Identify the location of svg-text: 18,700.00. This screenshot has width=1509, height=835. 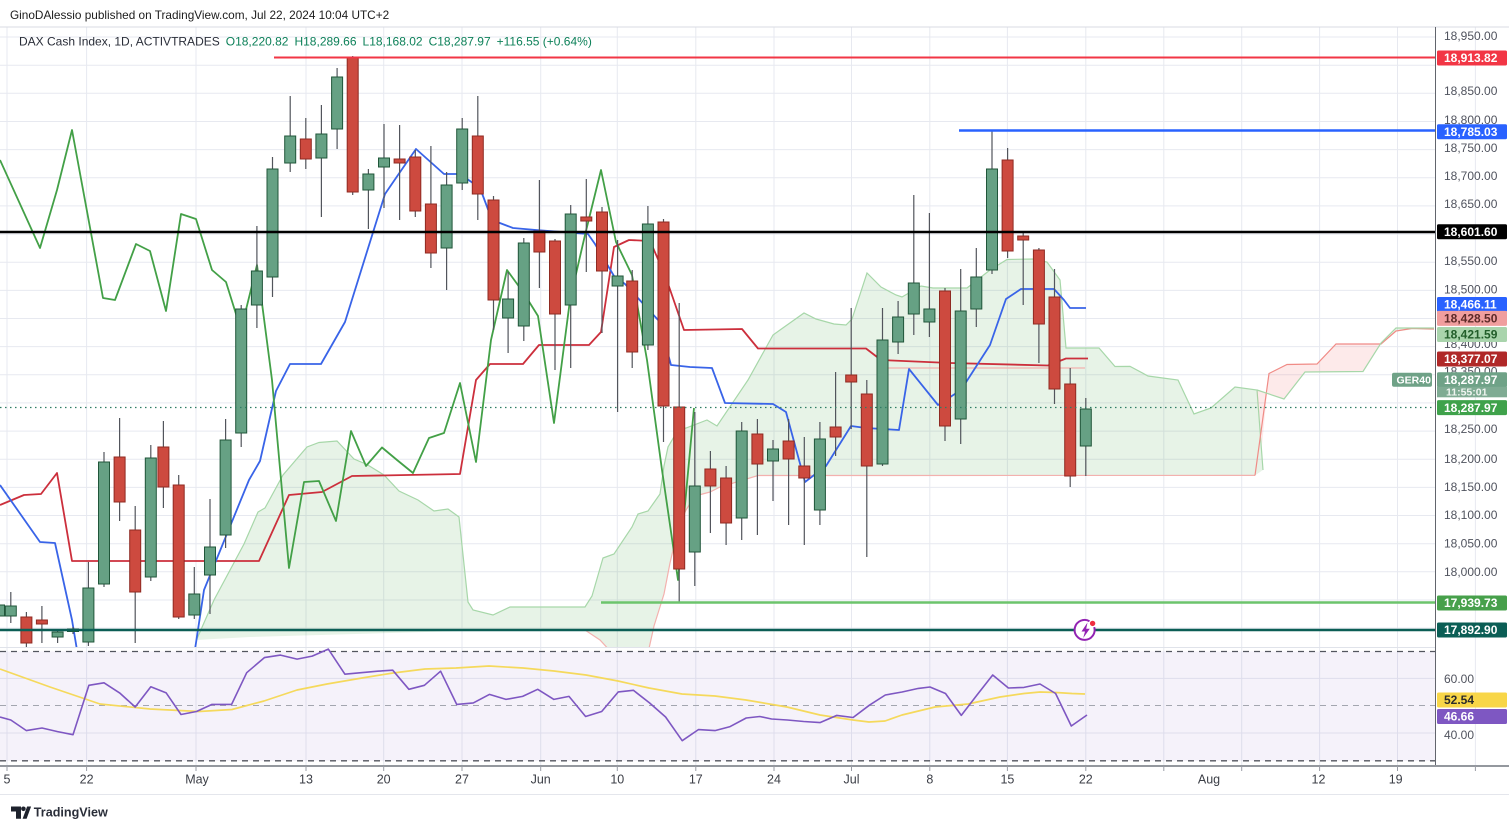
(1471, 176).